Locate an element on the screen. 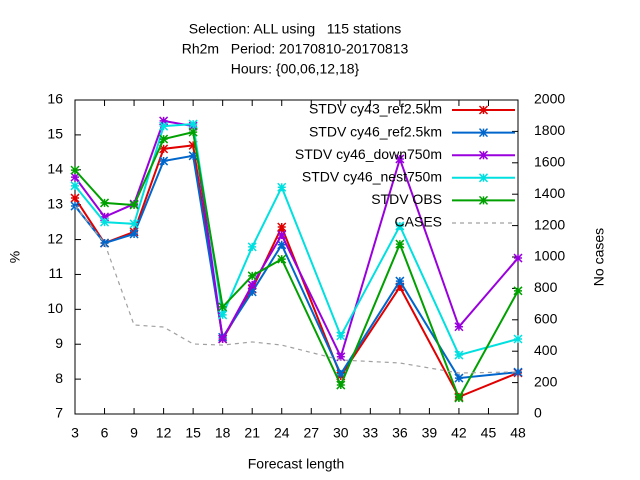  y2-tick-label: 1600 is located at coordinates (549, 162).